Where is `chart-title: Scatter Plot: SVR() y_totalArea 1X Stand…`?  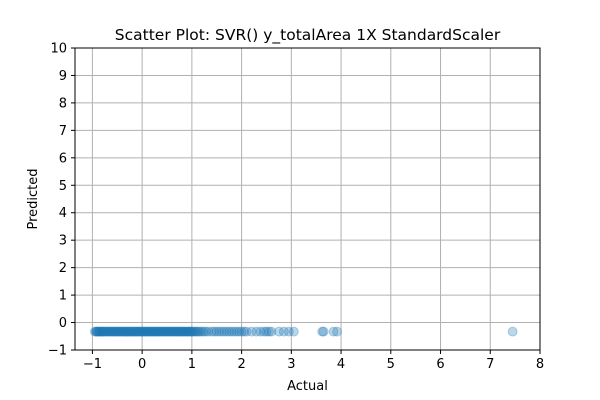 chart-title: Scatter Plot: SVR() y_totalArea 1X Stand… is located at coordinates (308, 35).